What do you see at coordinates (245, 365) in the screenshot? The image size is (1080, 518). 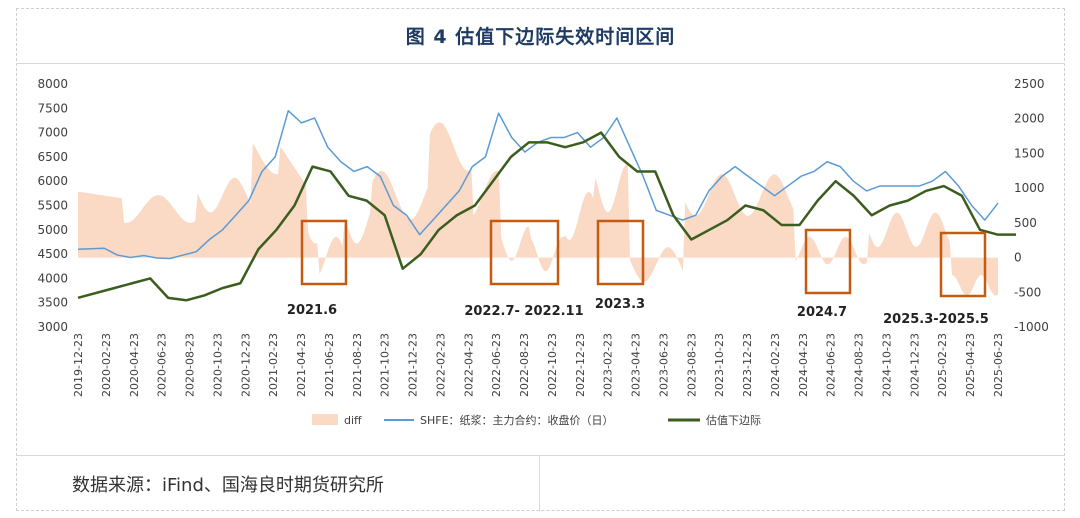 I see `x-tick: 2020-12-23` at bounding box center [245, 365].